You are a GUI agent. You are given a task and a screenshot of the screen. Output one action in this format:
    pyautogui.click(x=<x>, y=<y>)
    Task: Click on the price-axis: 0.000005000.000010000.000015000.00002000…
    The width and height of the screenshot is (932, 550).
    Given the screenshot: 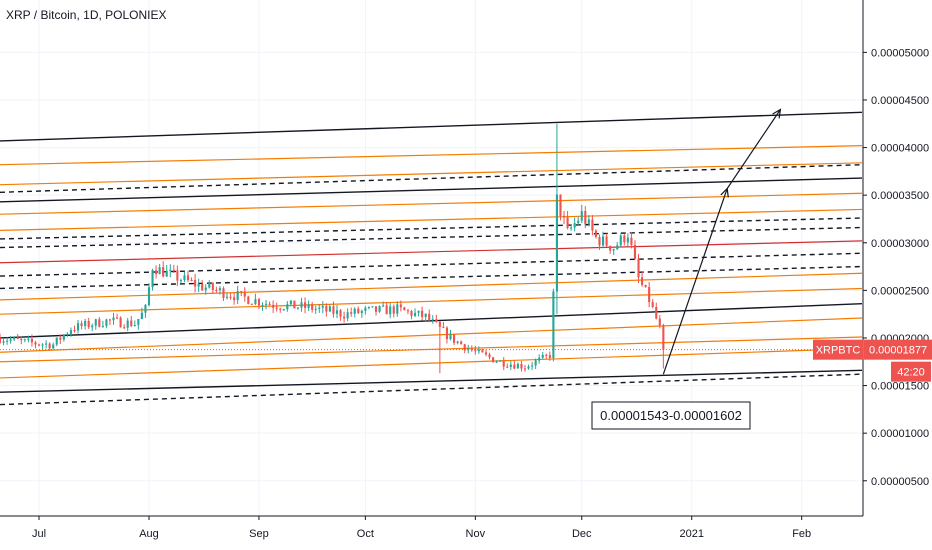 What is the action you would take?
    pyautogui.click(x=897, y=275)
    